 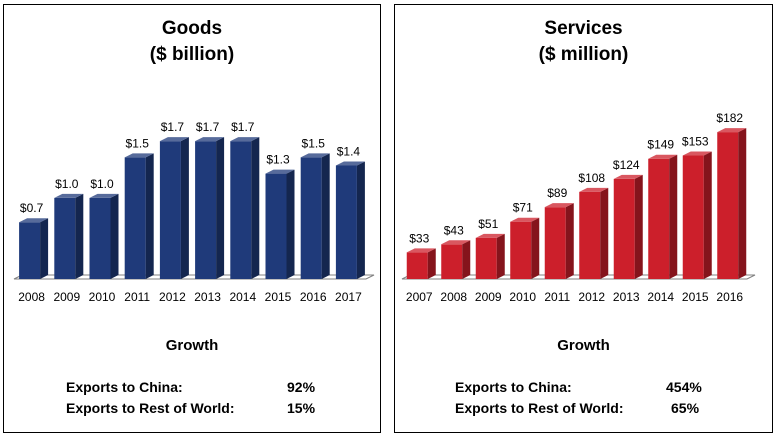 I want to click on services-metric-china: Exports to China: 454%, so click(x=605, y=388).